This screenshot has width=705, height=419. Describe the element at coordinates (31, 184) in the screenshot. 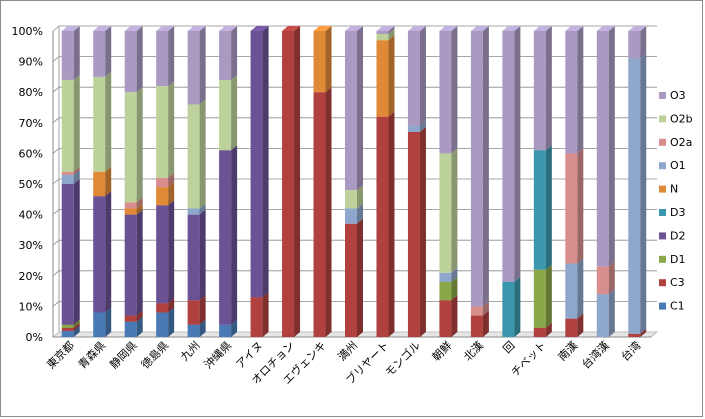

I see `y-tick-label: 50%` at that location.